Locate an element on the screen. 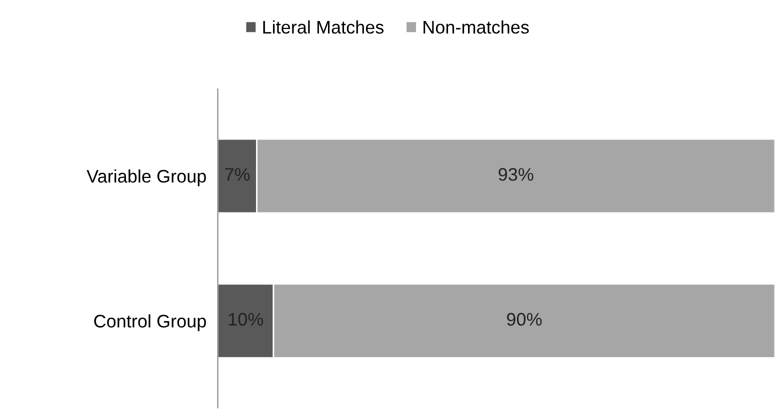 This screenshot has width=775, height=414. data-label: 90% is located at coordinates (524, 319).